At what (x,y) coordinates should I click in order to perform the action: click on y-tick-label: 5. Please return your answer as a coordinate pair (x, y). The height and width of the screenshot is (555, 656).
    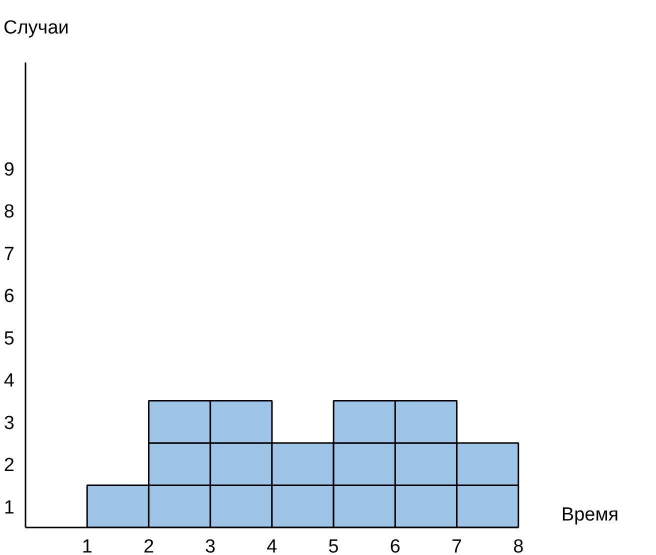
    Looking at the image, I should click on (9, 339).